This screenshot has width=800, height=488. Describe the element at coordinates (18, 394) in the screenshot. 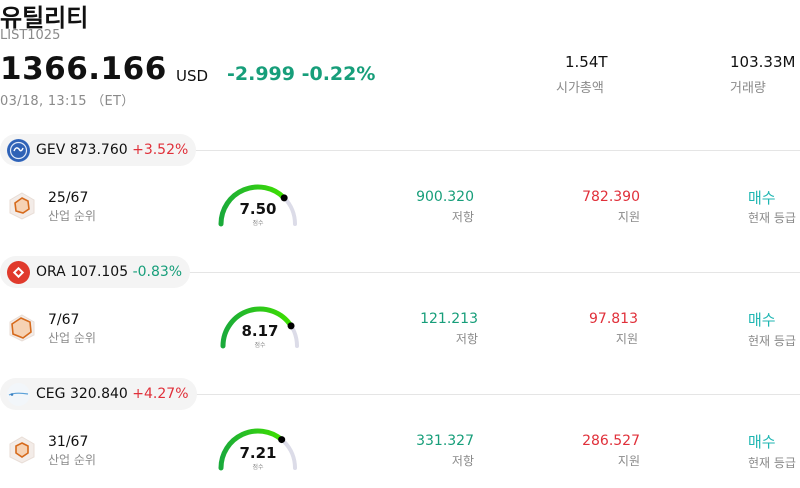

I see `constellation-logo-icon` at that location.